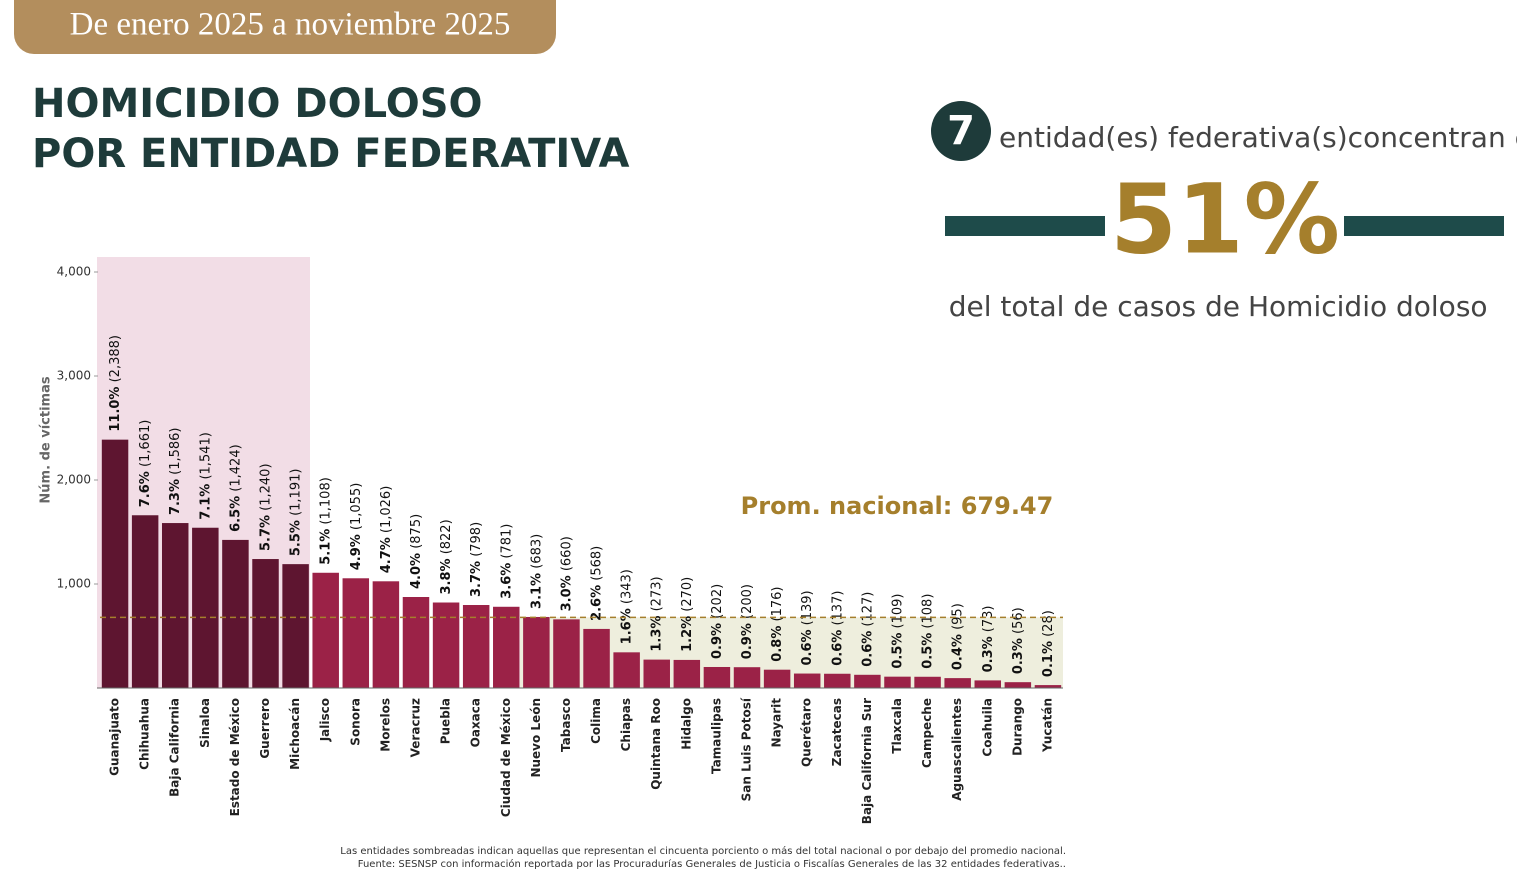  I want to click on y-tick-label: 4,000, so click(74, 272).